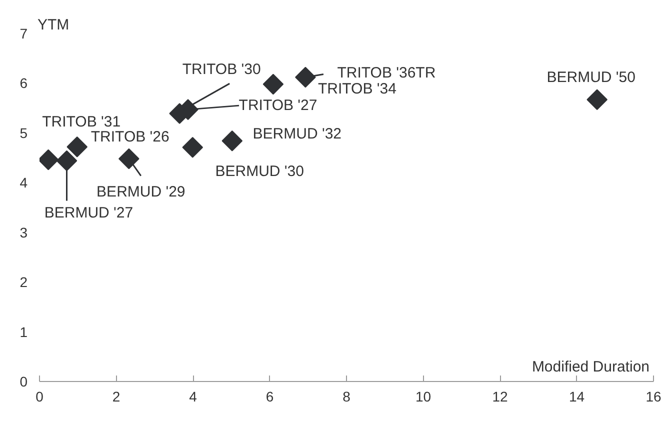  I want to click on x-tick-label: 10, so click(423, 396).